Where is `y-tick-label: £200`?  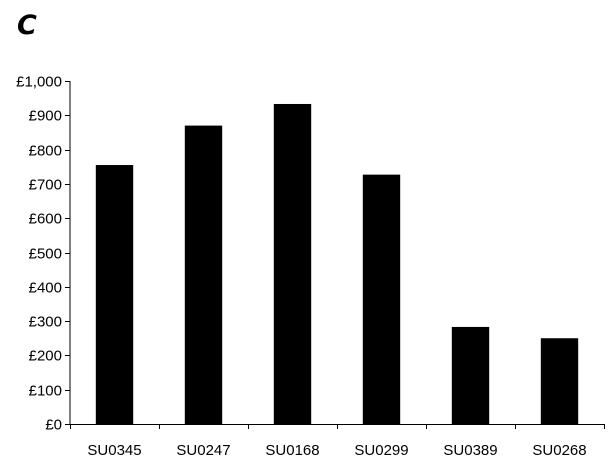
y-tick-label: £200 is located at coordinates (45, 356).